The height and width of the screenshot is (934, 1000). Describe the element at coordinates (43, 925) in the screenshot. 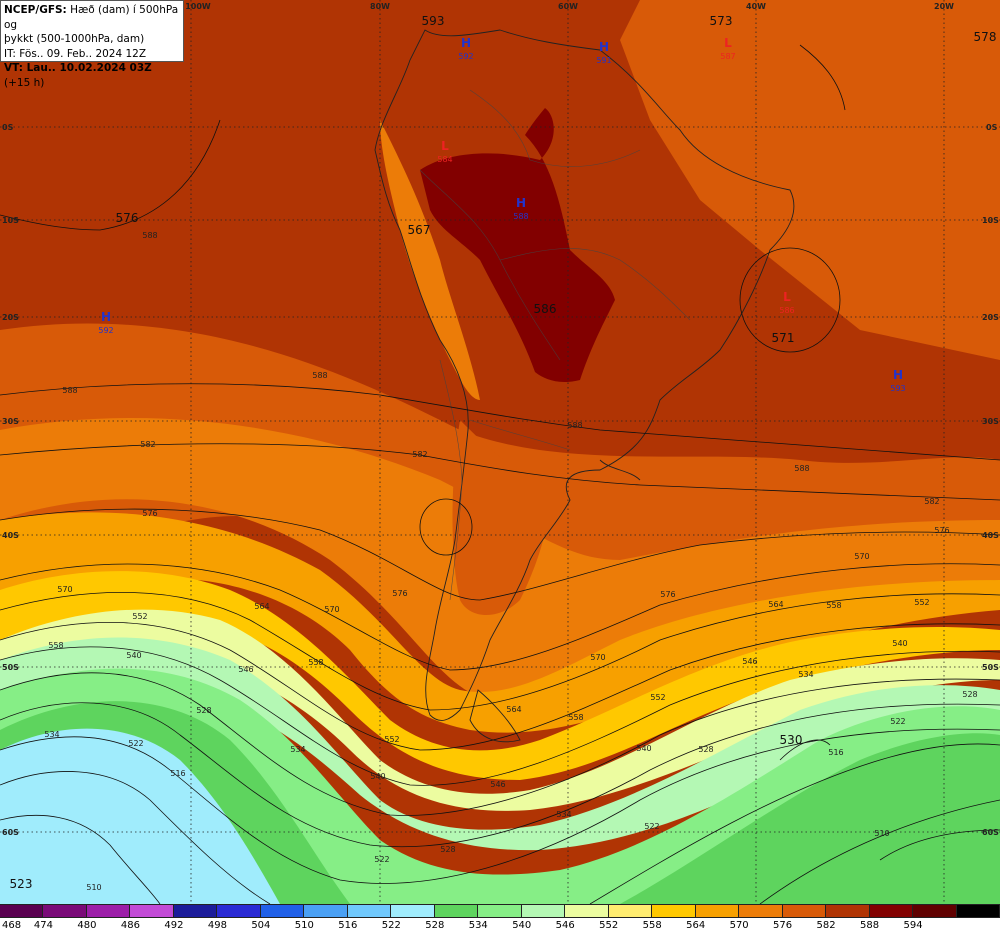

I see `legend-value: 474` at that location.